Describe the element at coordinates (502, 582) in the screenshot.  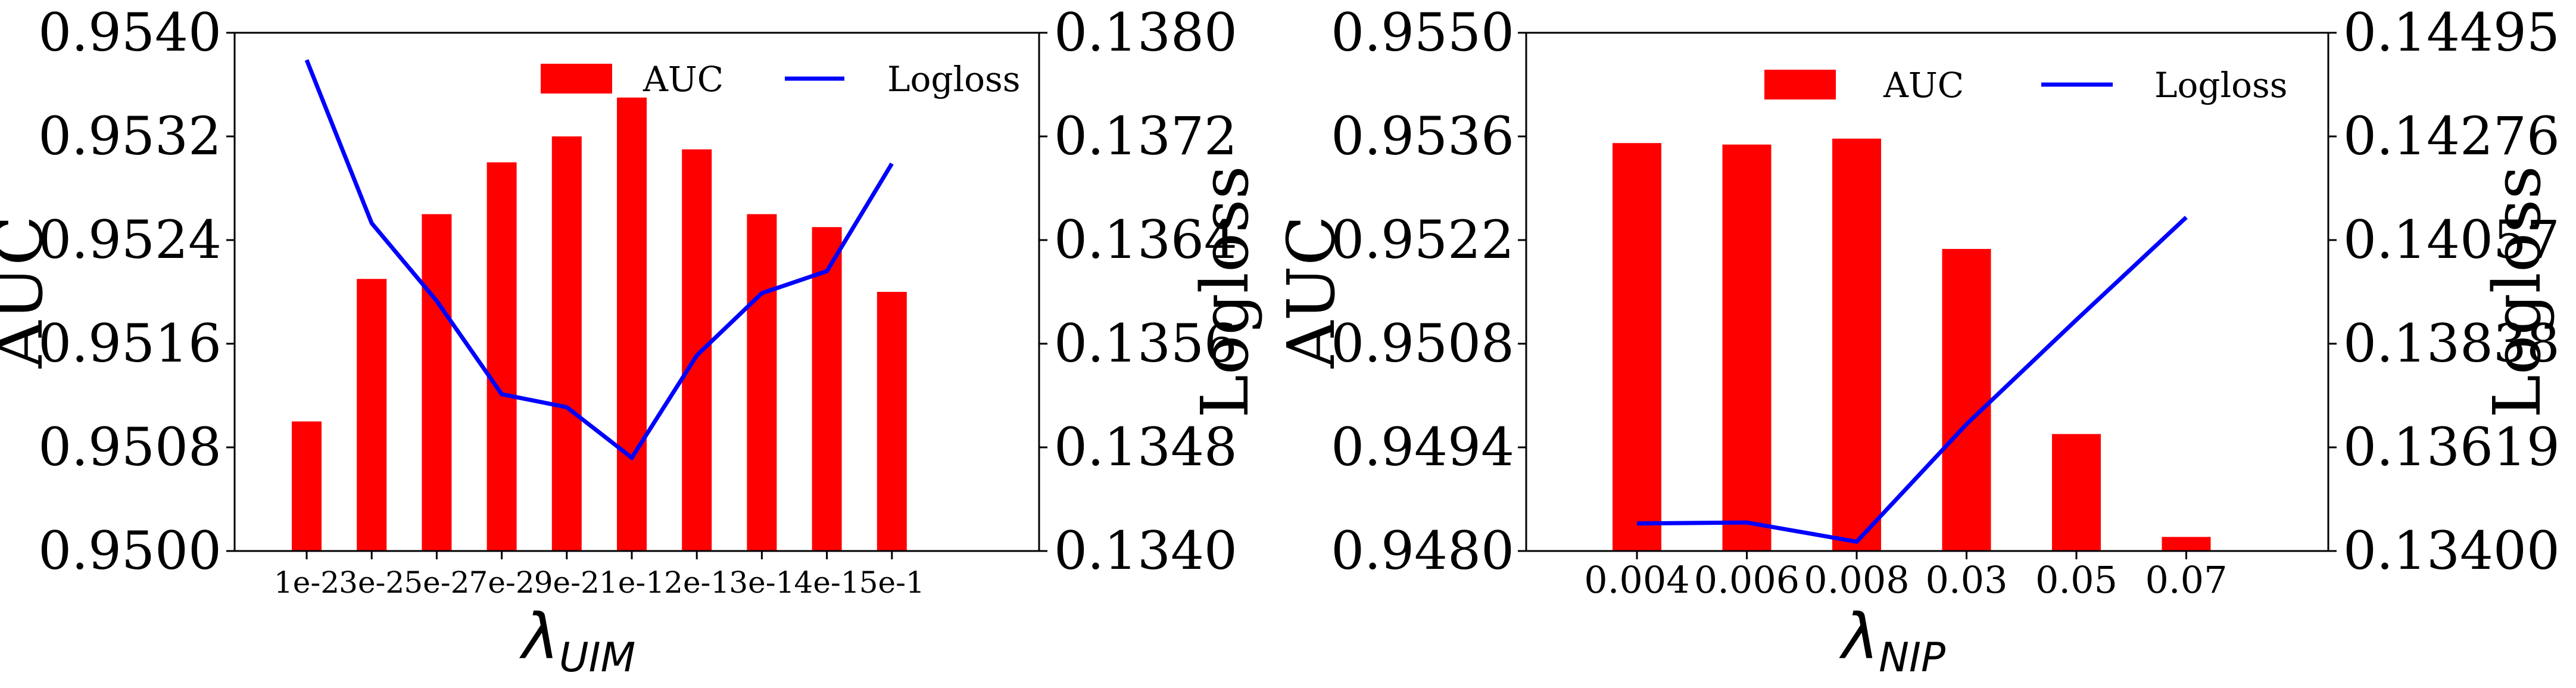
I see `x-tick-label: 7e-2` at that location.